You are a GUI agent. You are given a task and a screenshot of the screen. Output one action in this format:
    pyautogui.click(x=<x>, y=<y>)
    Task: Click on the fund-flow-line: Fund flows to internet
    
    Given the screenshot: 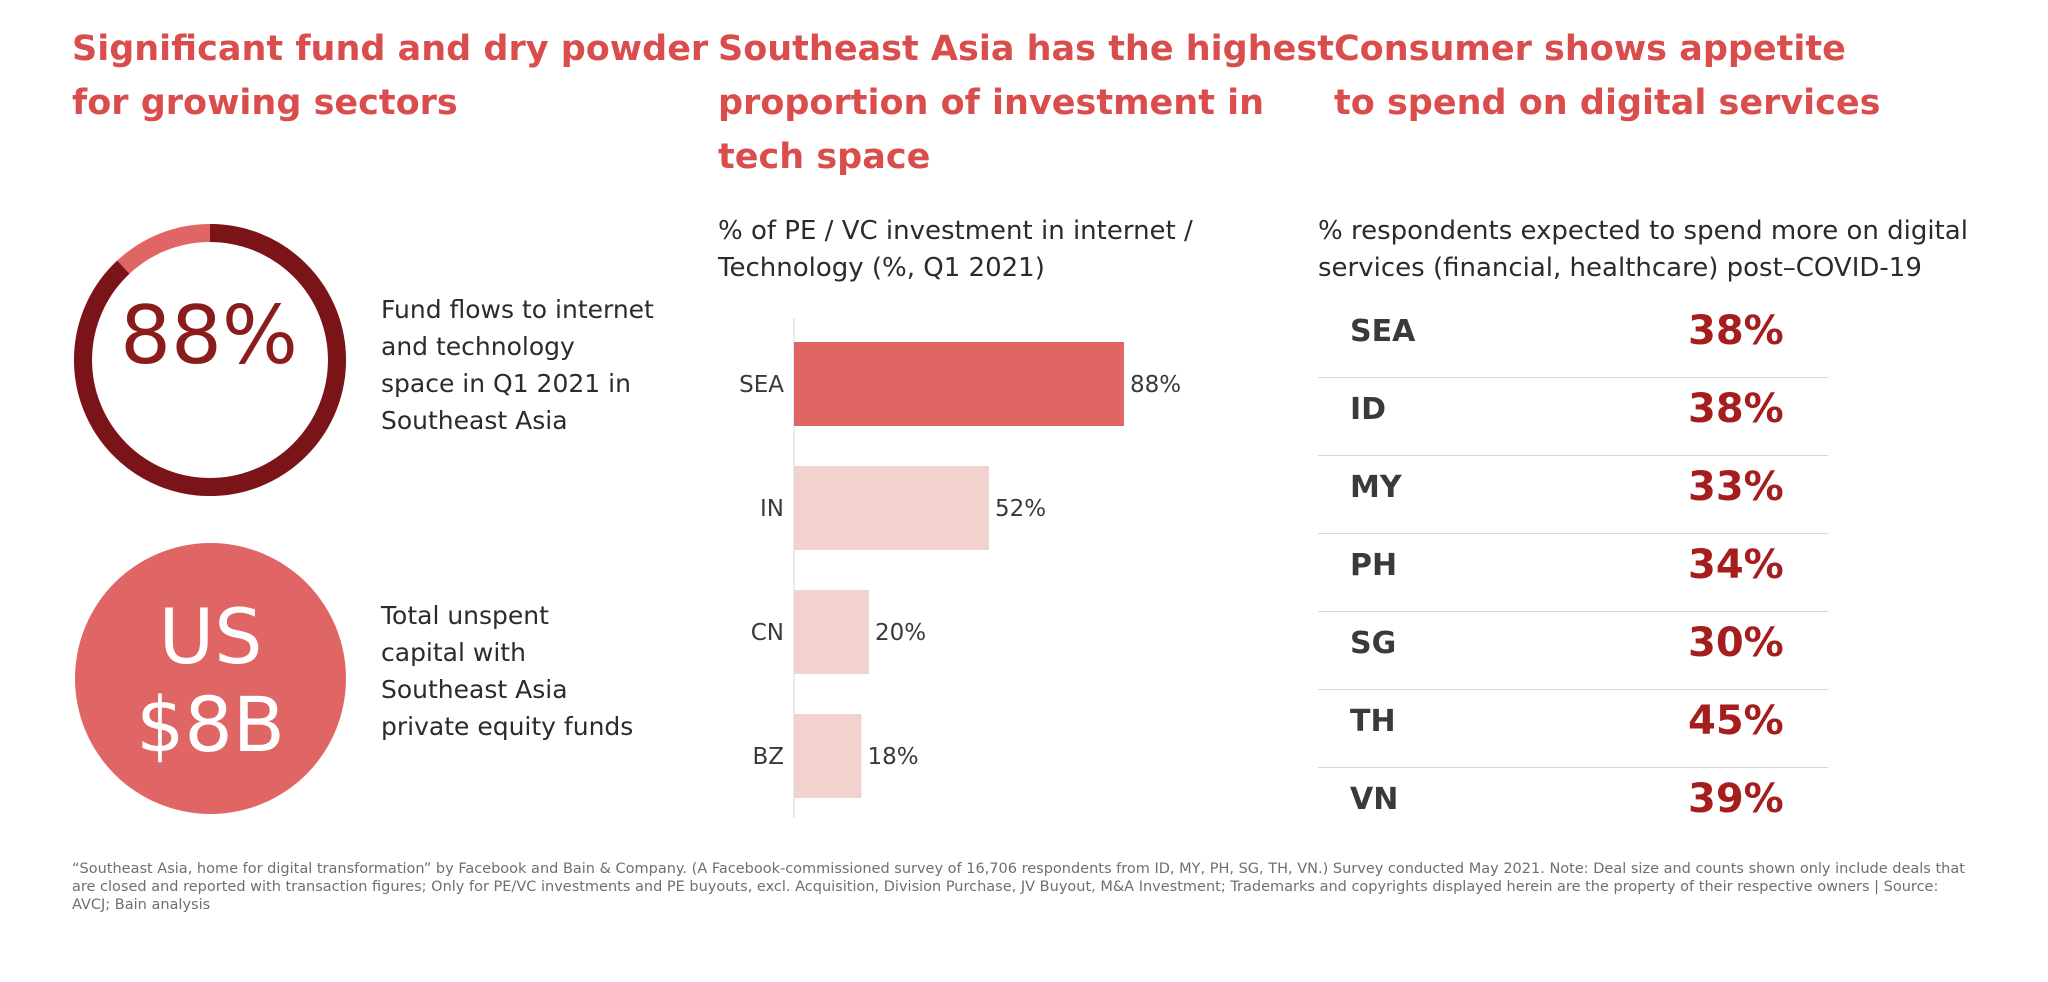 What is the action you would take?
    pyautogui.click(x=517, y=309)
    